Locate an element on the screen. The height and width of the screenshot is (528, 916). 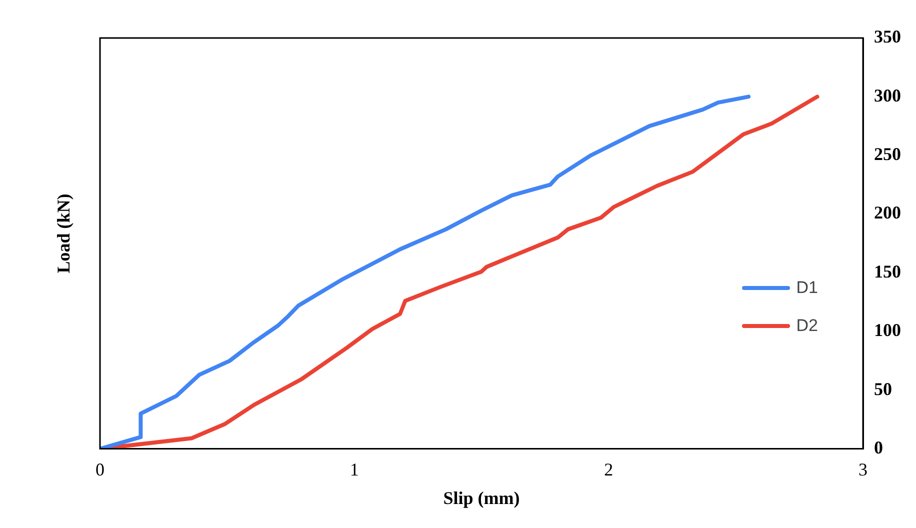
y-tick-label: 300 is located at coordinates (887, 95).